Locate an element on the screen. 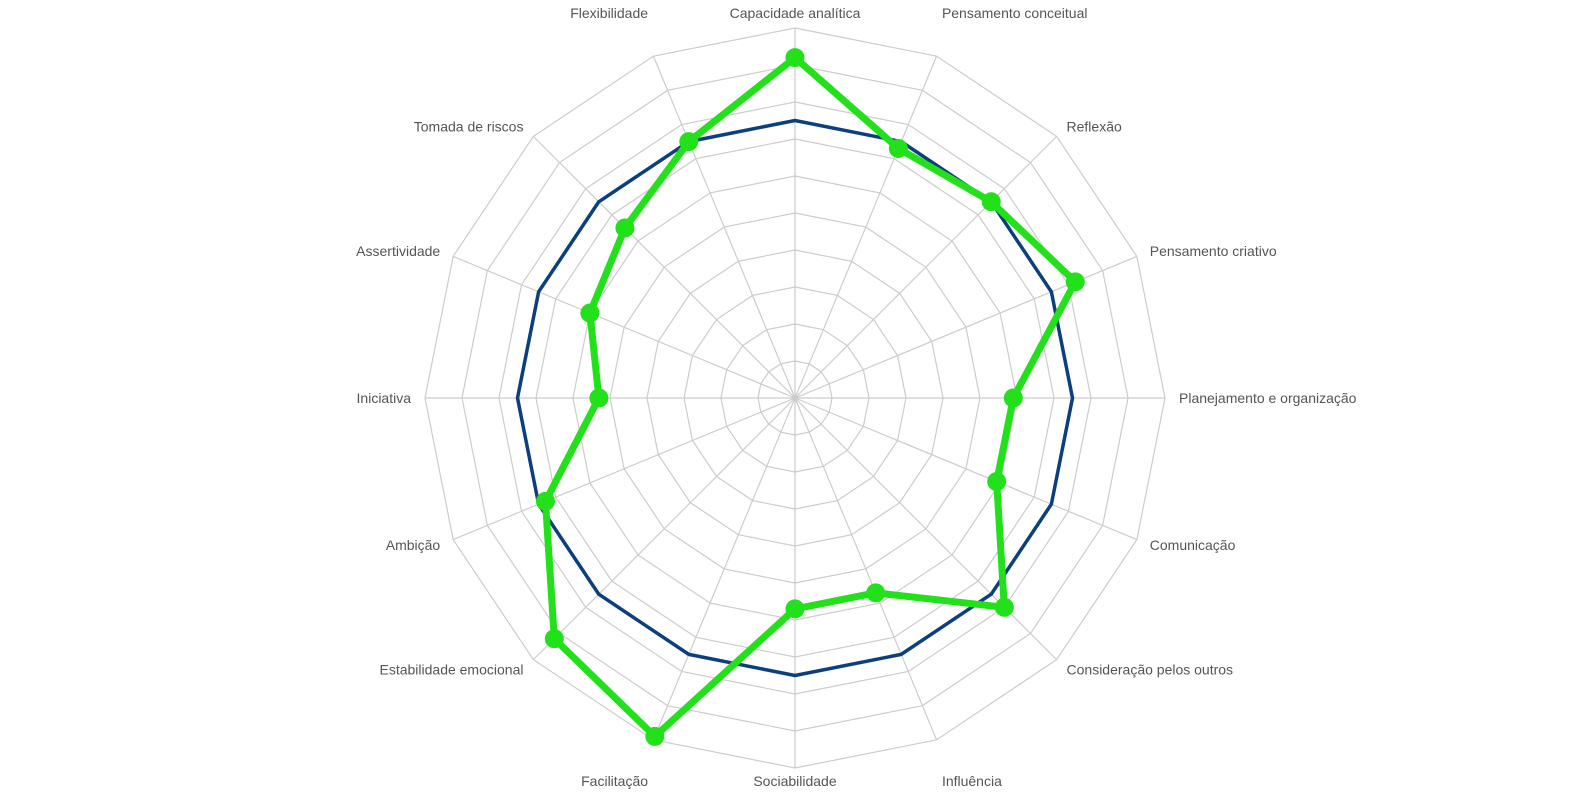 Image resolution: width=1590 pixels, height=795 pixels. axis-label: Pensamento criativo is located at coordinates (1213, 251).